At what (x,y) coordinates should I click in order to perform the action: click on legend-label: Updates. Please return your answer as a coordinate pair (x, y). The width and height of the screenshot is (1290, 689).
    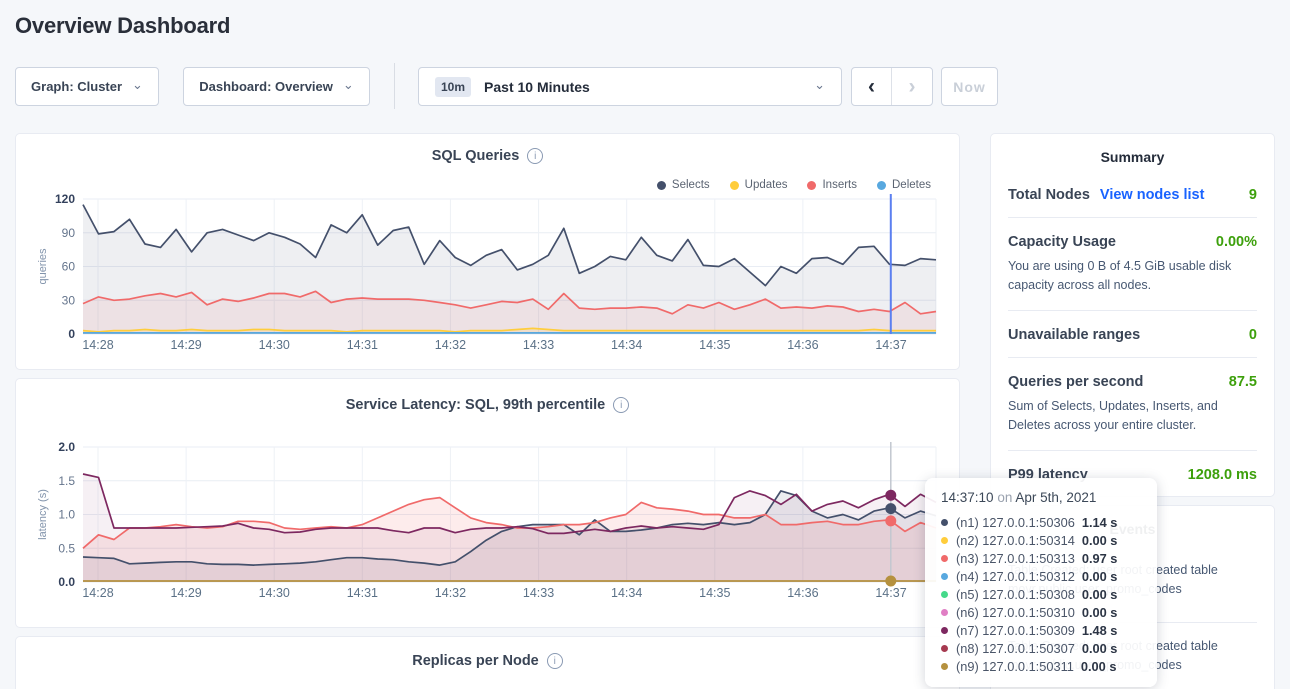
    Looking at the image, I should click on (766, 185).